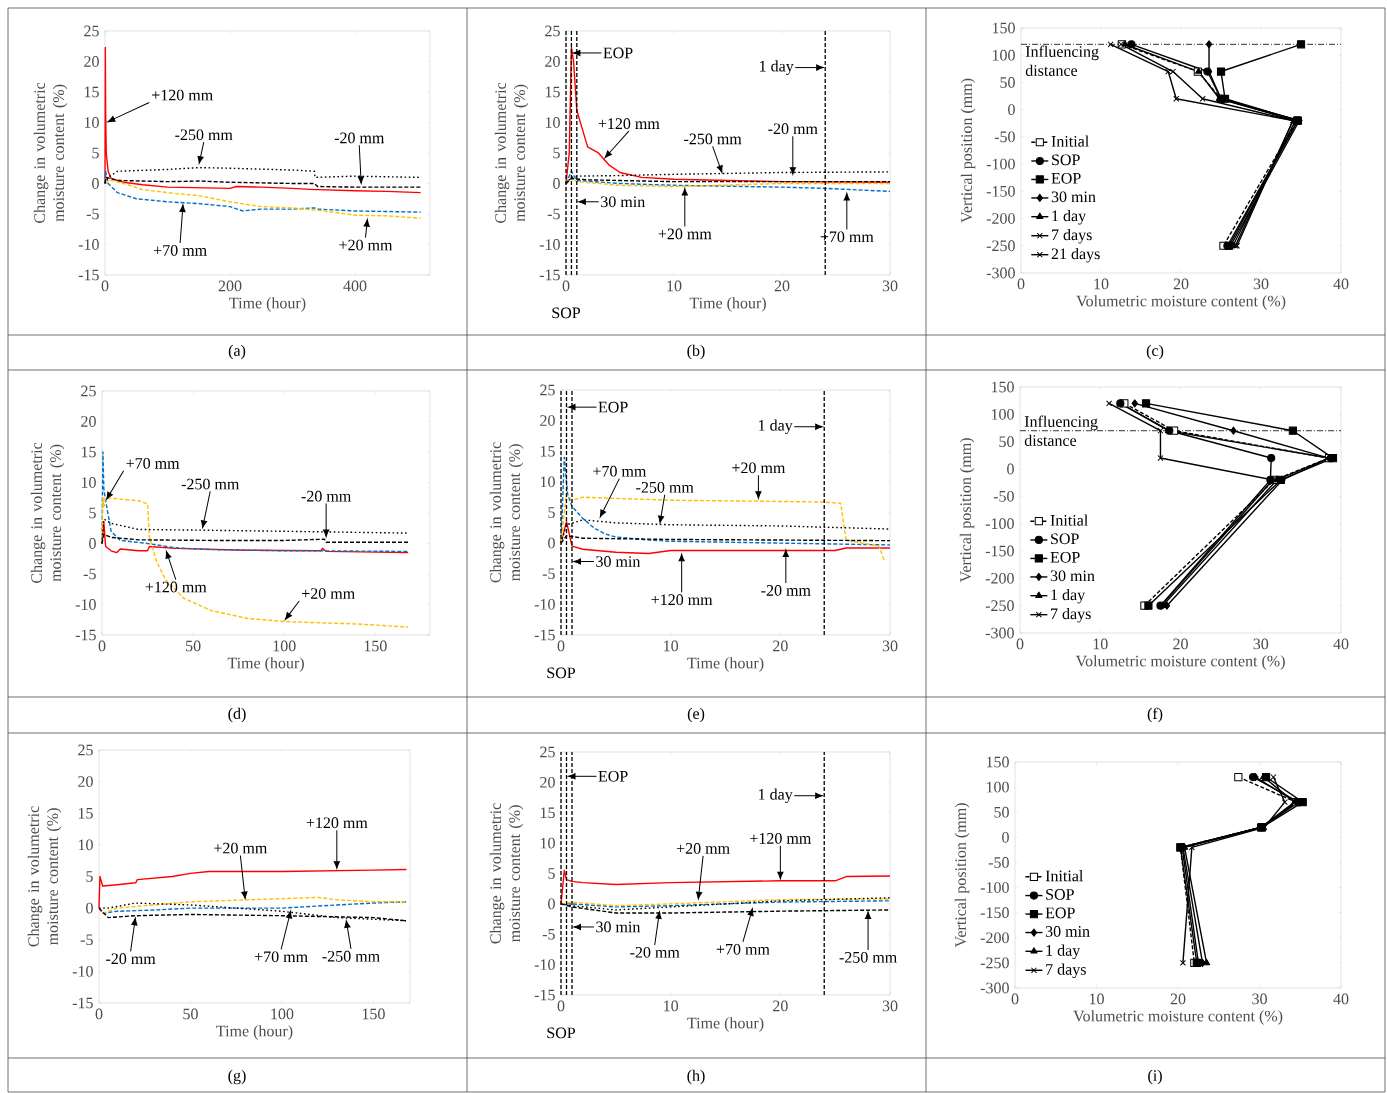  I want to click on y-tick-label: 15, so click(88, 452).